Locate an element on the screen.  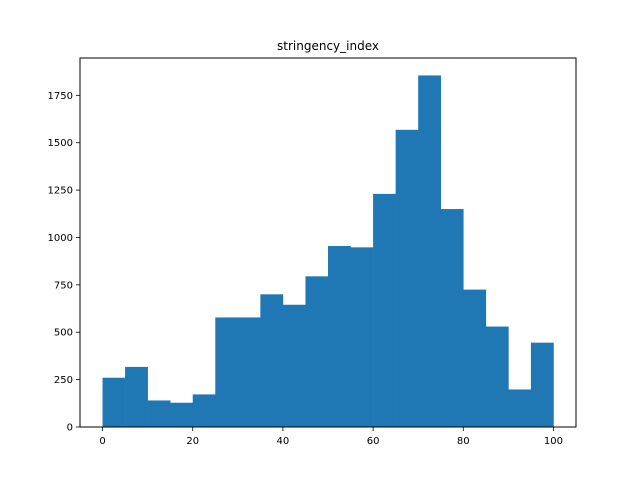
y-tick-label: 1500 is located at coordinates (60, 143).